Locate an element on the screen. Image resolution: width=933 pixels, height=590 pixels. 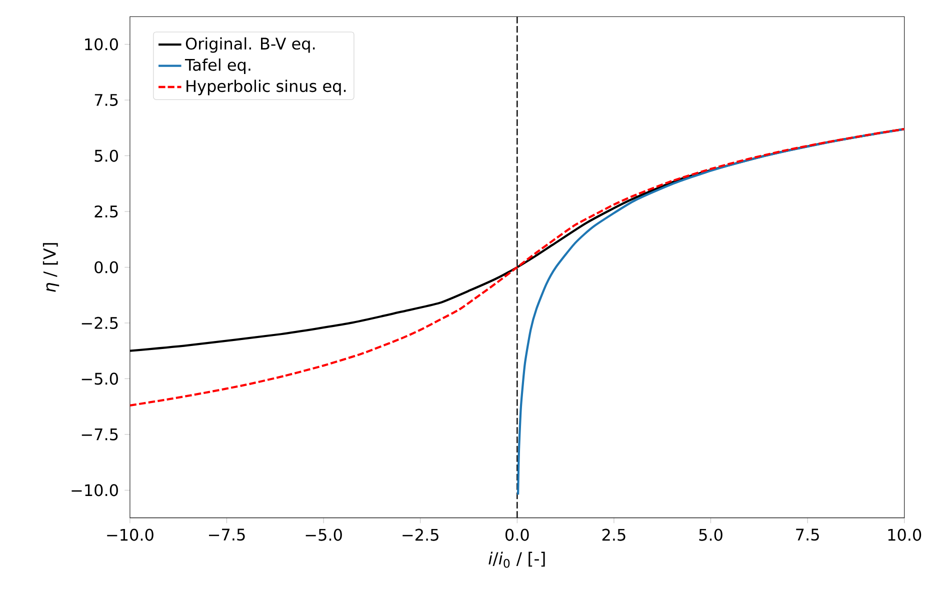
y-tick-label: 0.0 is located at coordinates (106, 267).